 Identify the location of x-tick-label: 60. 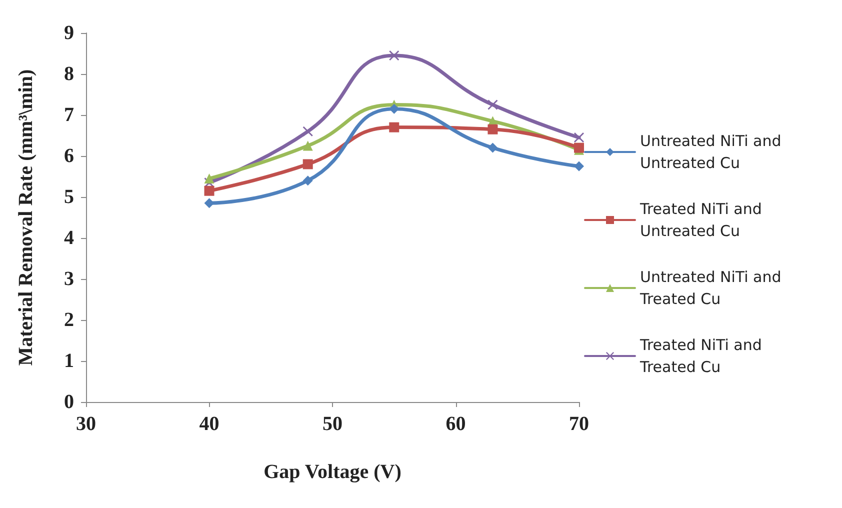
(456, 424).